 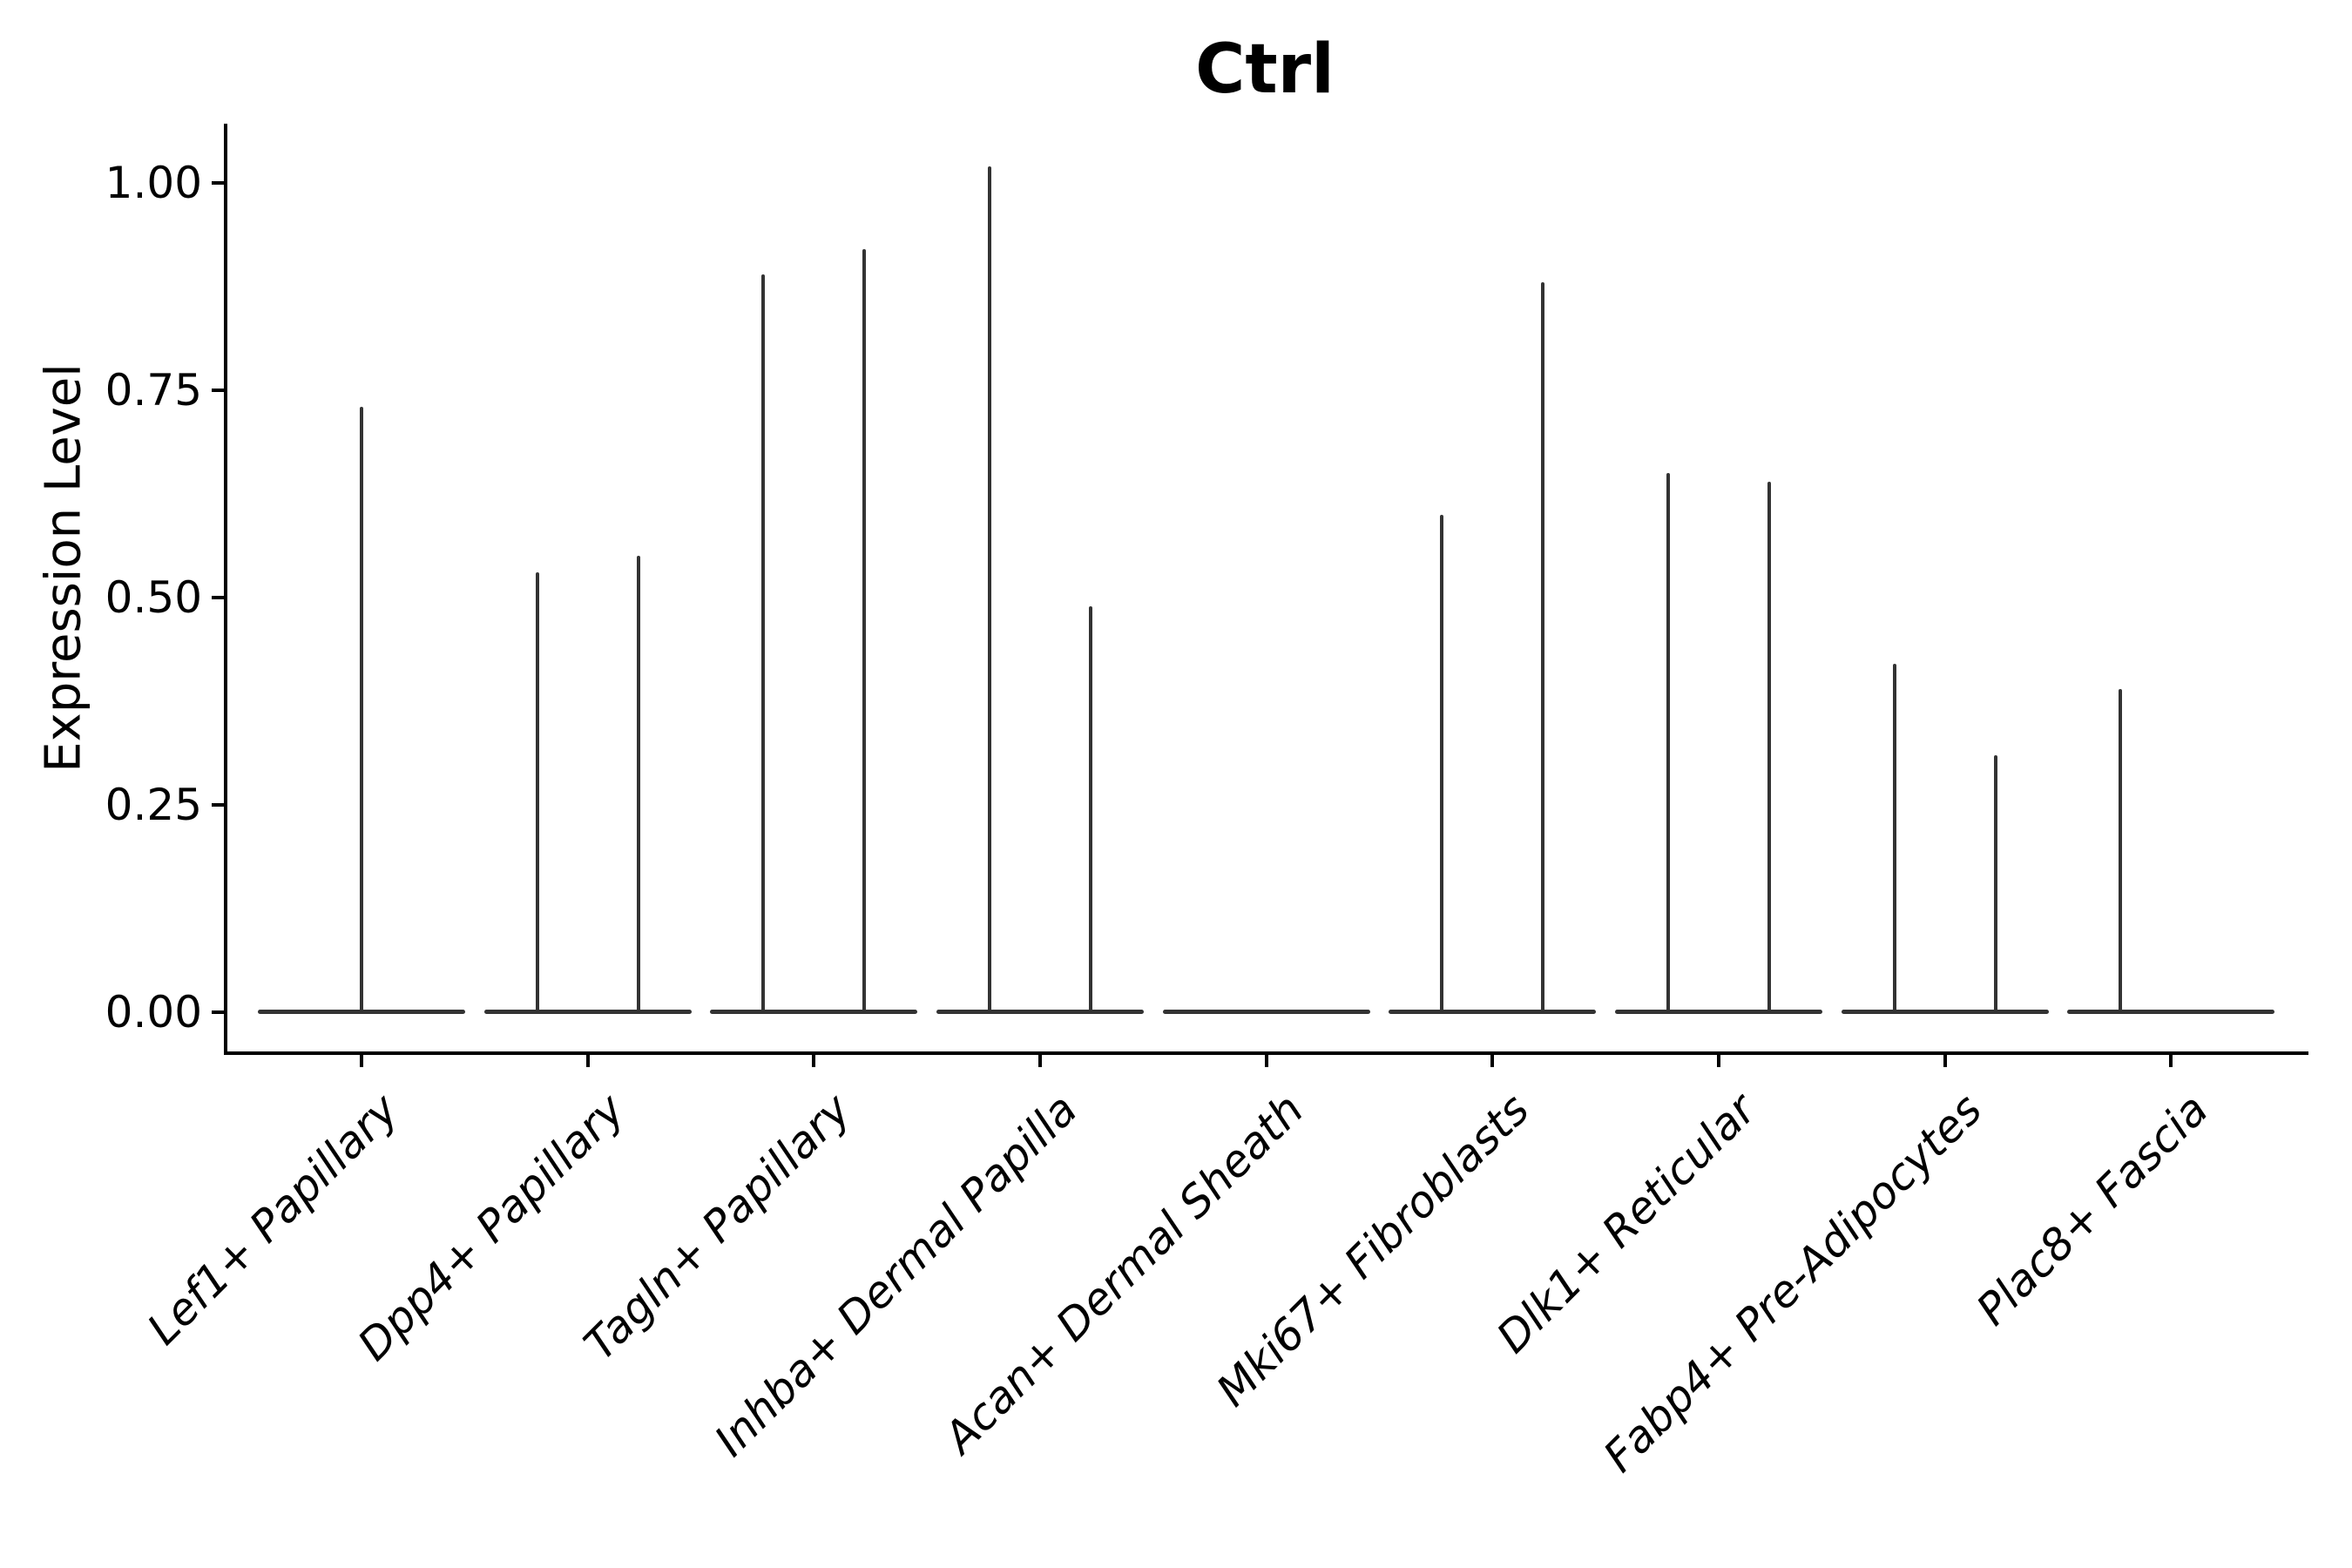 What do you see at coordinates (153, 390) in the screenshot?
I see `y-tick-label: 0.75` at bounding box center [153, 390].